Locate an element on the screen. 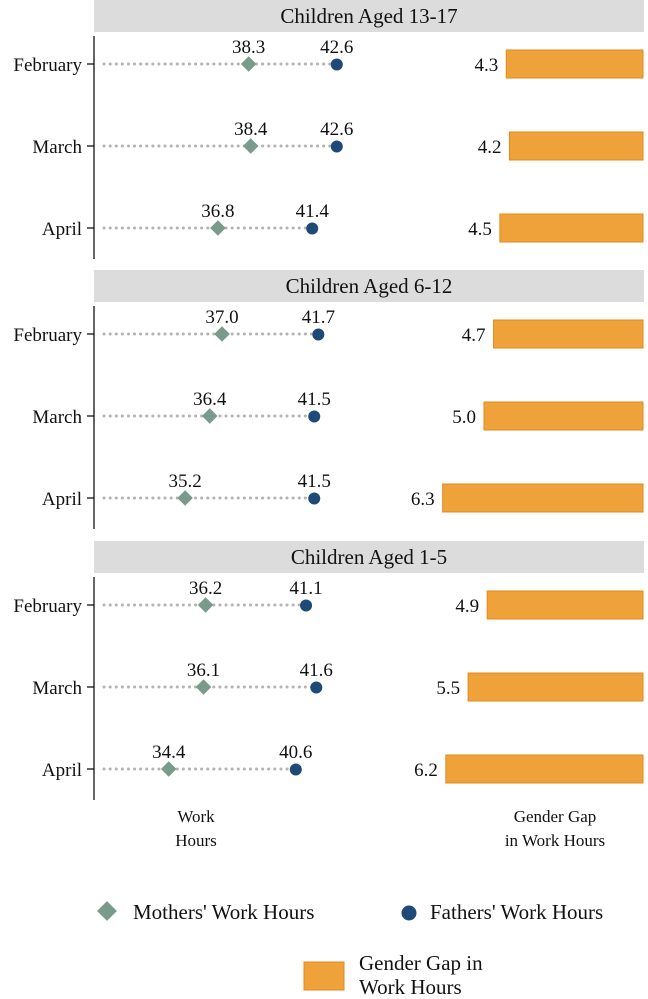 The width and height of the screenshot is (648, 999). fathers-value-label: 41.6 is located at coordinates (316, 670).